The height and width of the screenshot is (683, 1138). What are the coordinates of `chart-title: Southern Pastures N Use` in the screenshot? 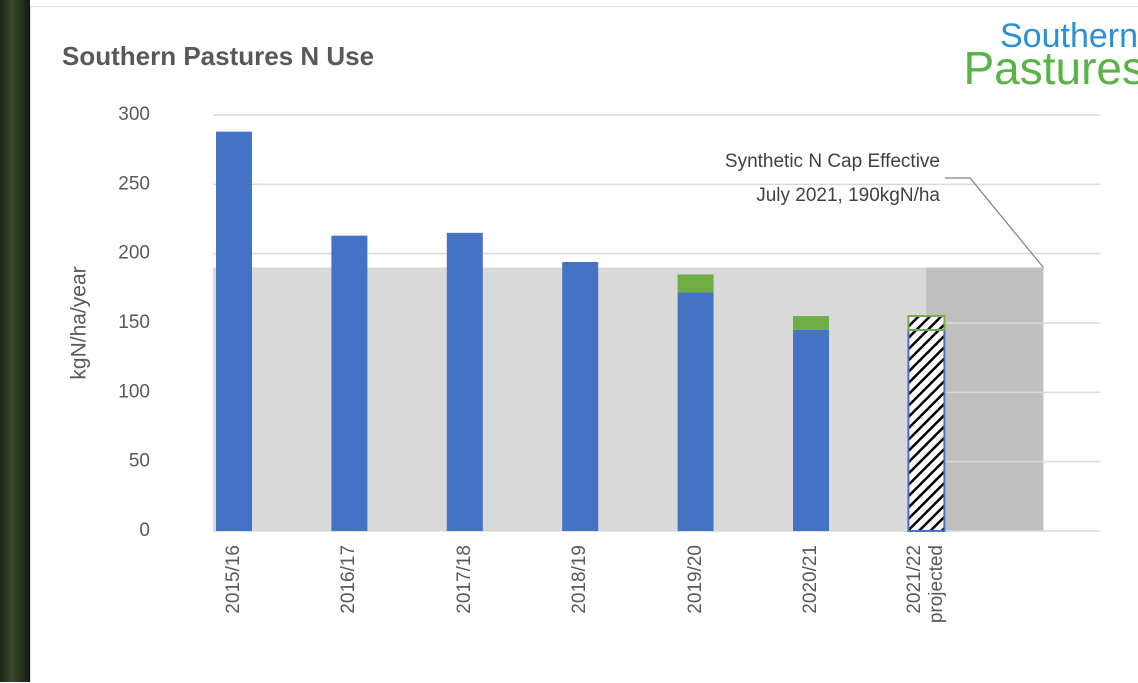 It's located at (218, 56).